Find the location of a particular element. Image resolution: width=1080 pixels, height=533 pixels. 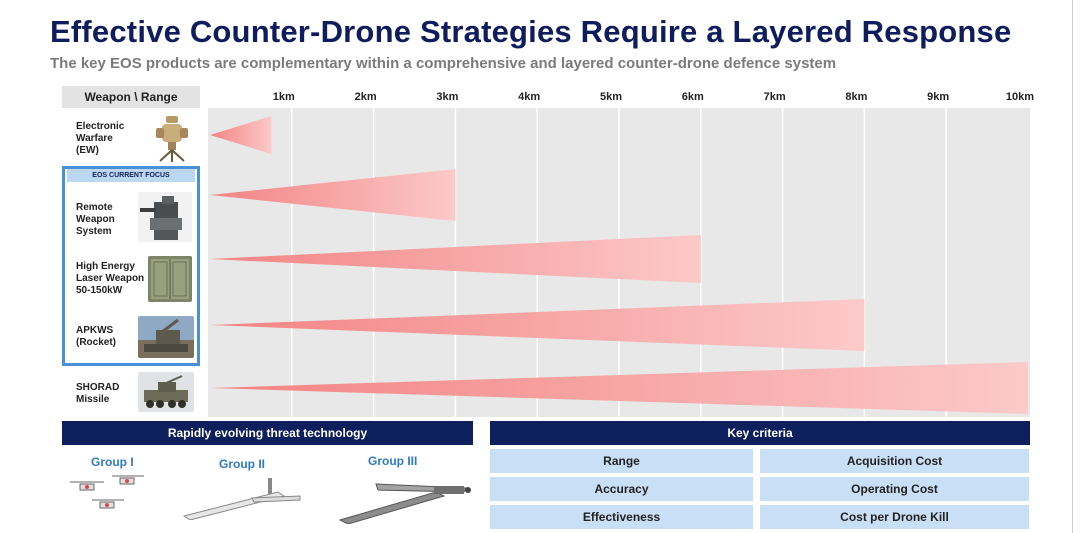

weapon-range-header: Weapon \ Range is located at coordinates (131, 97).